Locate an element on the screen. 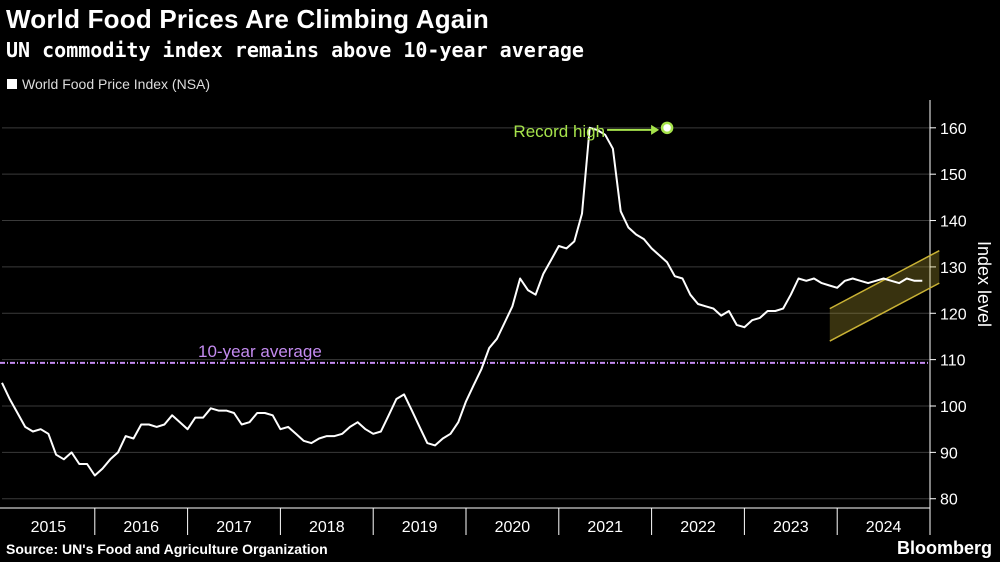 Image resolution: width=1000 pixels, height=562 pixels. x-tick-label-2019: 2019 is located at coordinates (420, 527).